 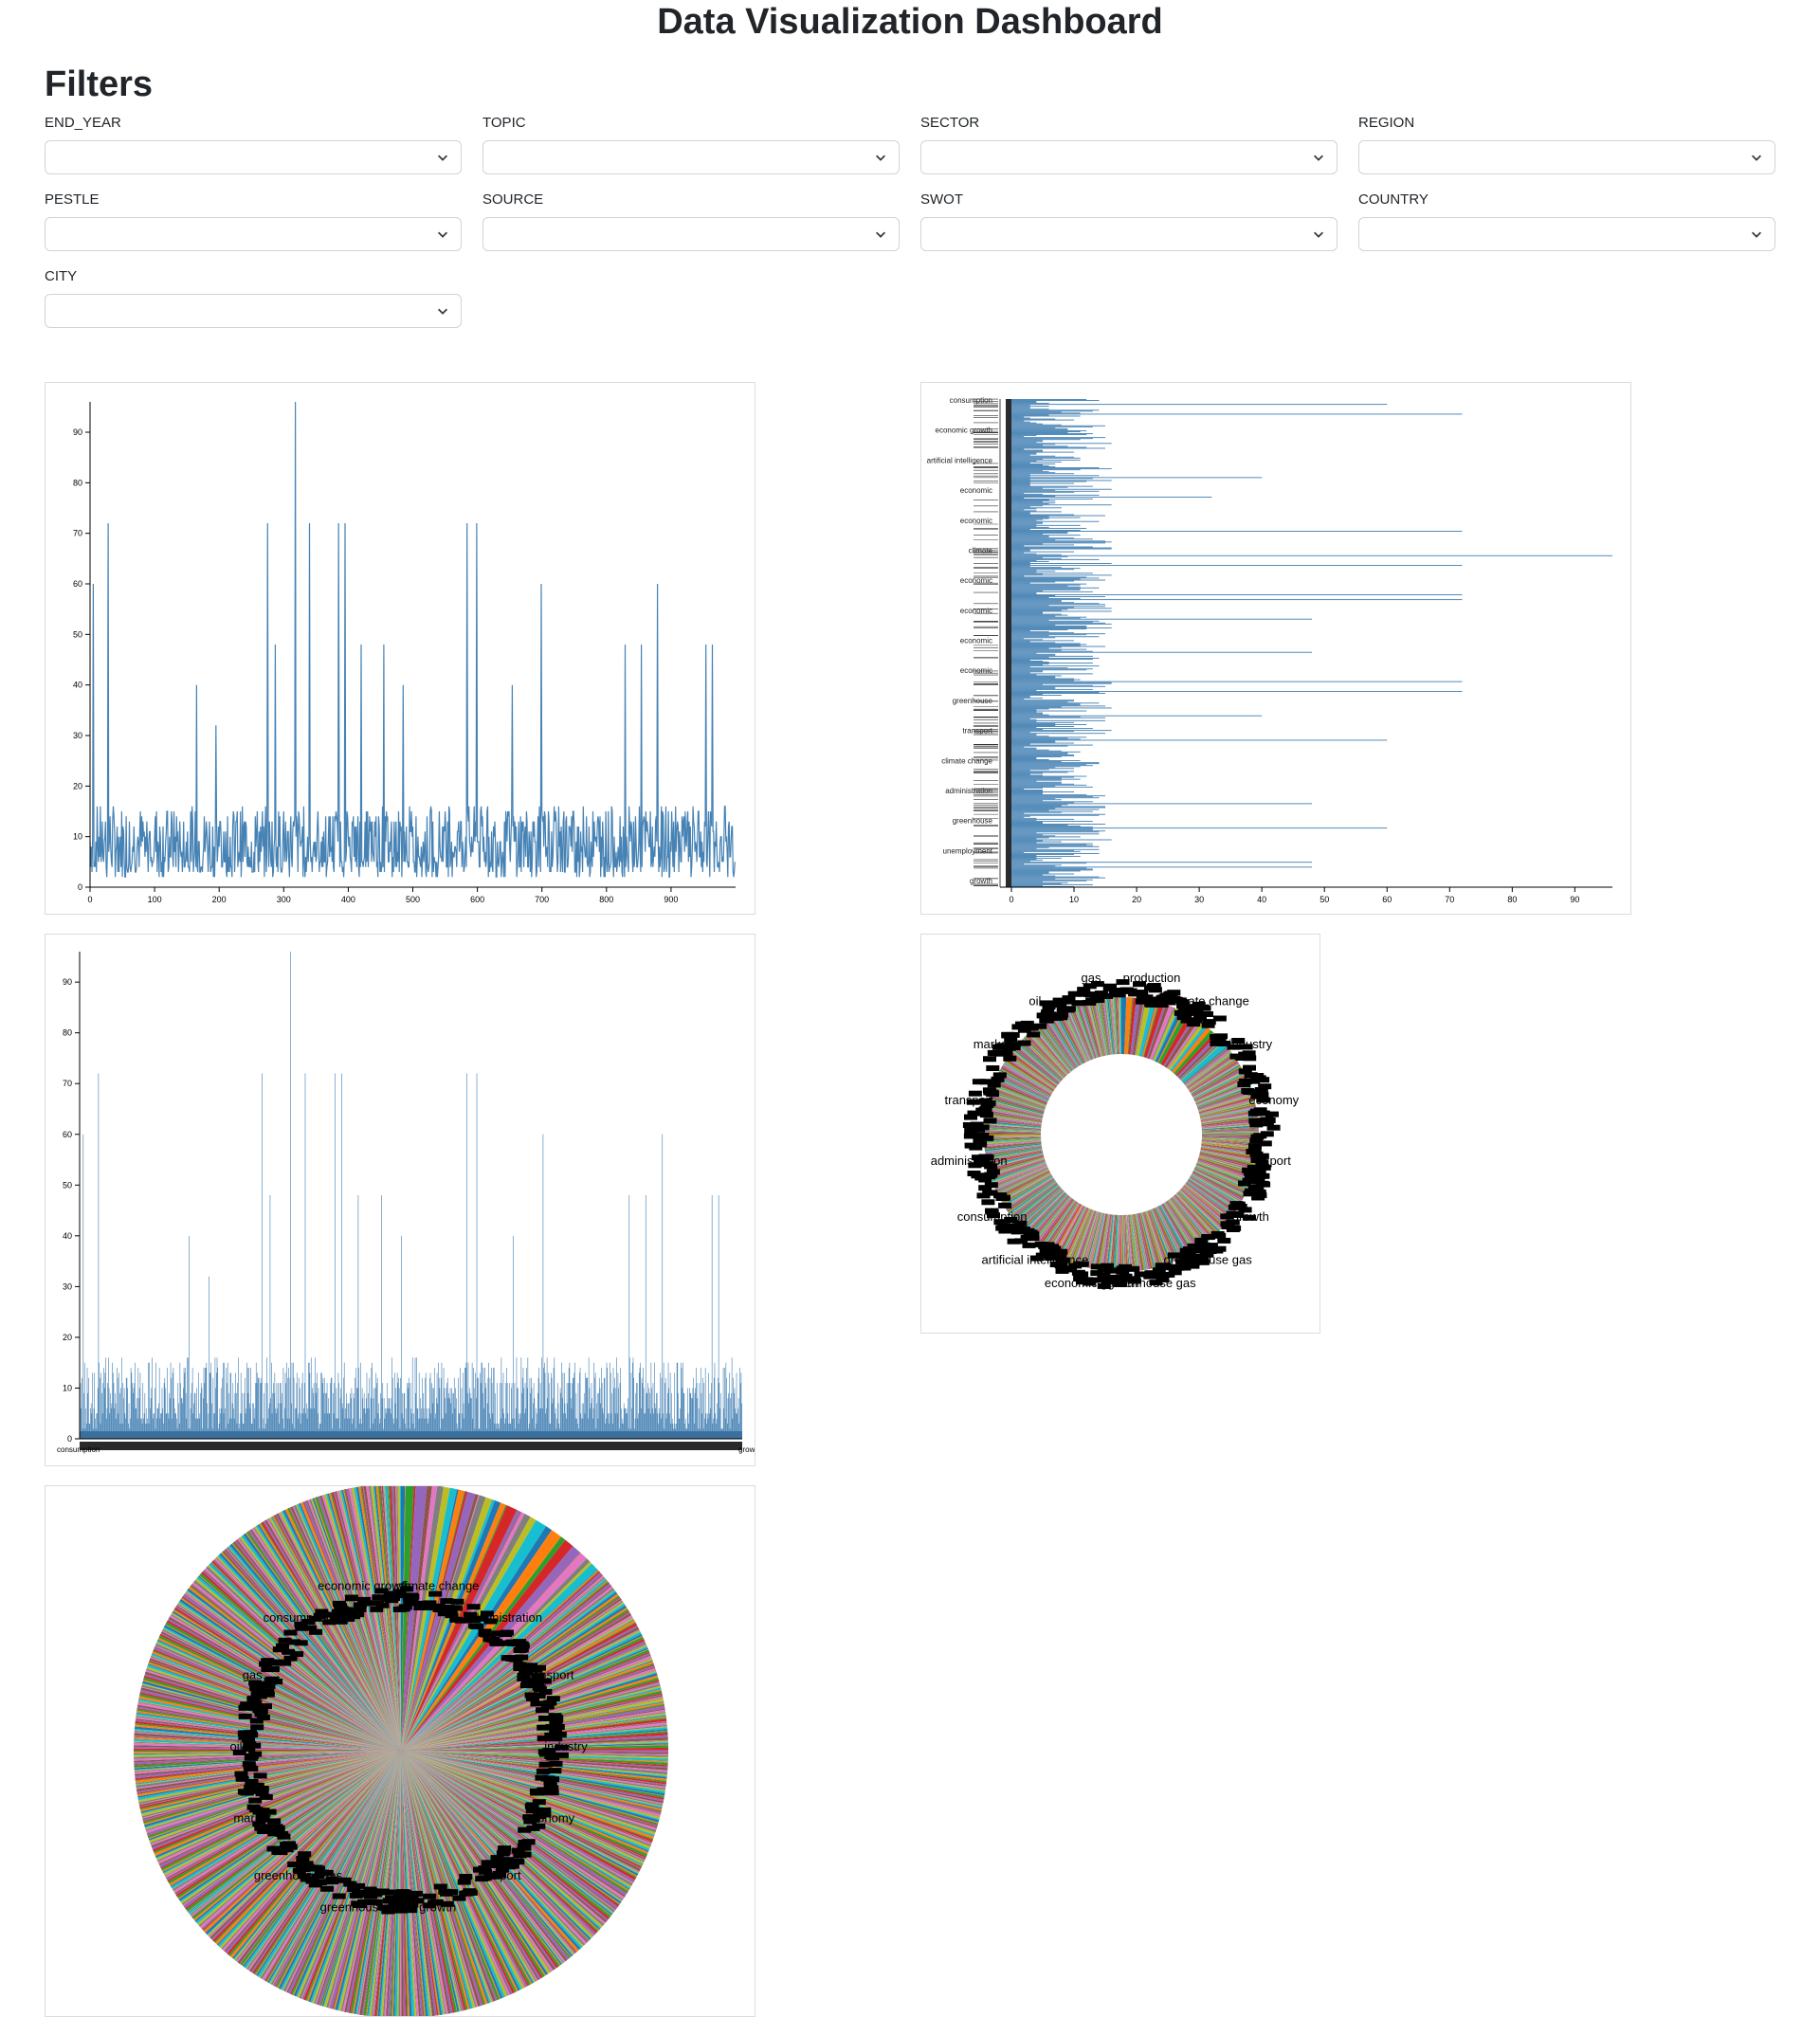 I want to click on source-select, so click(x=691, y=234).